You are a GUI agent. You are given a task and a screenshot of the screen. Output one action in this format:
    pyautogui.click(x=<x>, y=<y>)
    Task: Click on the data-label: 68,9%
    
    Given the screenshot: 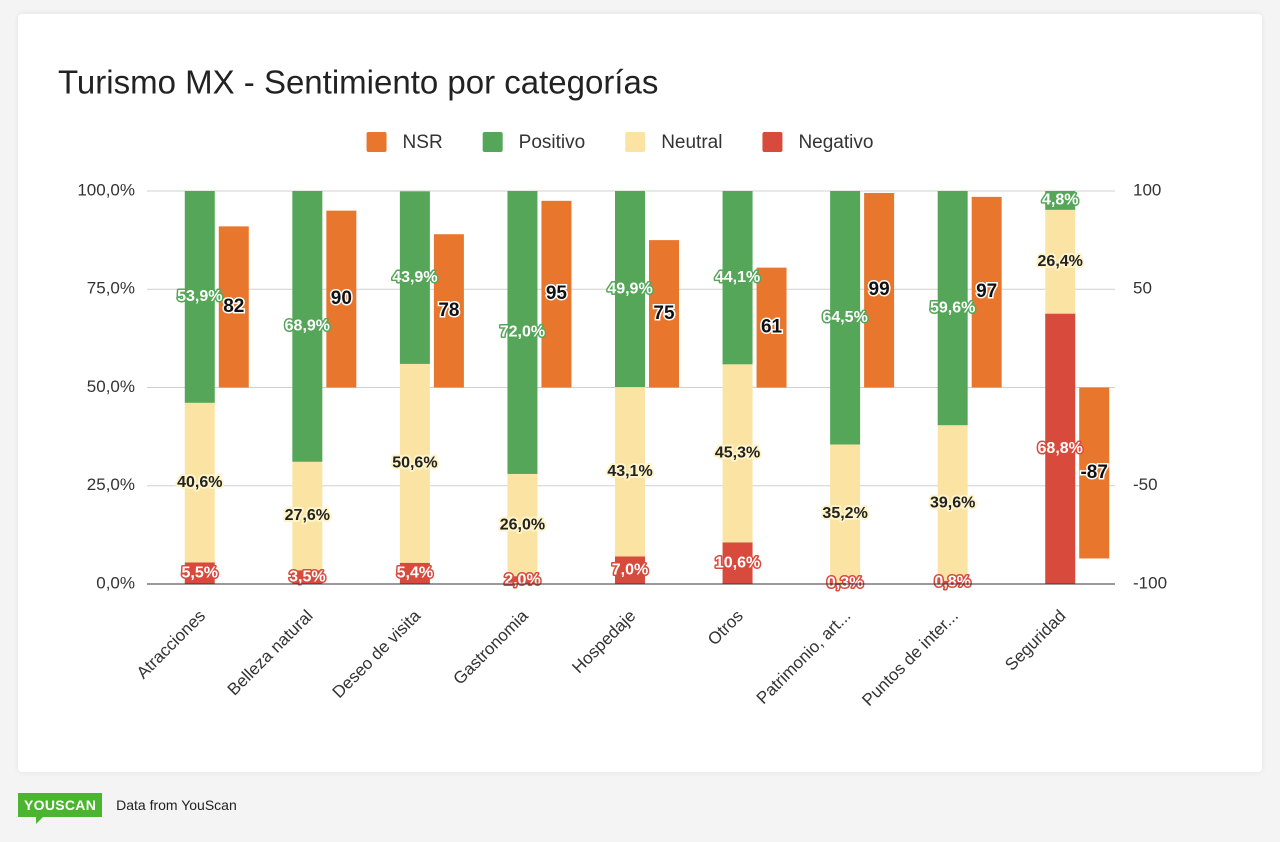 What is the action you would take?
    pyautogui.click(x=307, y=326)
    